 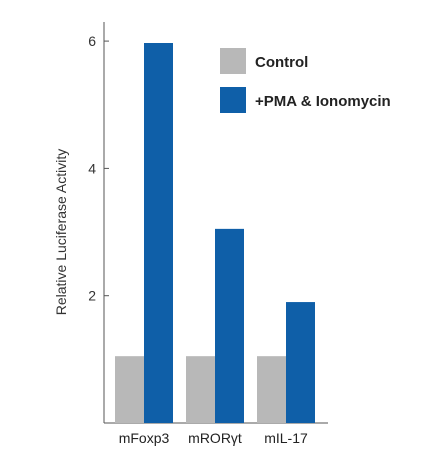 What do you see at coordinates (61, 232) in the screenshot?
I see `y-axis-title: Relative Luciferase Activity` at bounding box center [61, 232].